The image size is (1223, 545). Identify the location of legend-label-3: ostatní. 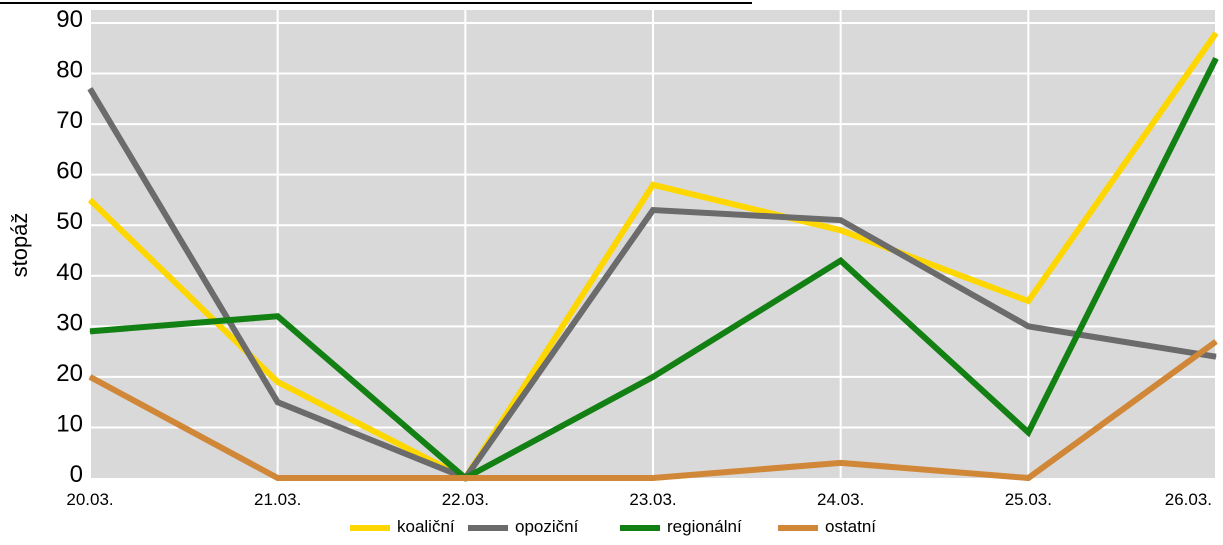
(850, 526).